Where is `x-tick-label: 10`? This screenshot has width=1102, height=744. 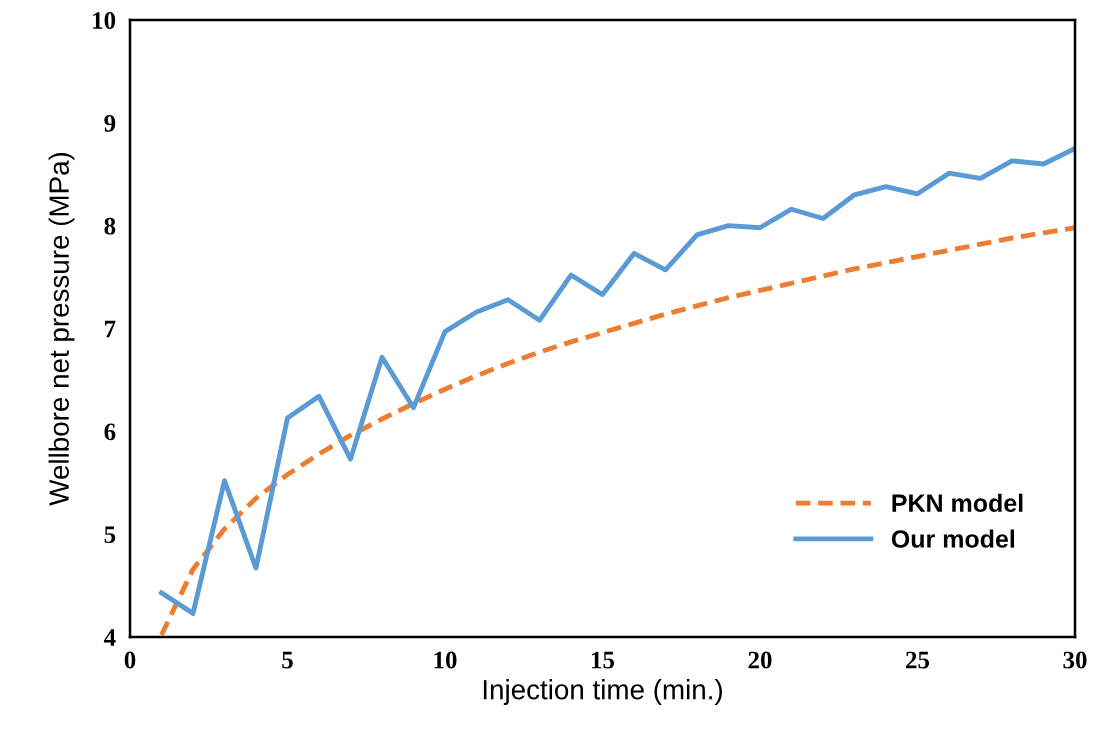 x-tick-label: 10 is located at coordinates (445, 660).